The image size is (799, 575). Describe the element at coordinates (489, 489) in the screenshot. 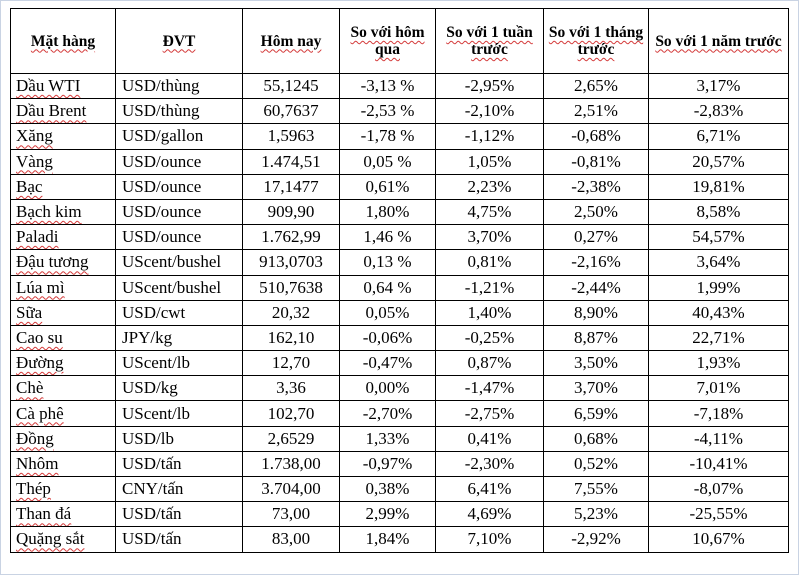

I see `change-week-cell: 6,41%` at that location.